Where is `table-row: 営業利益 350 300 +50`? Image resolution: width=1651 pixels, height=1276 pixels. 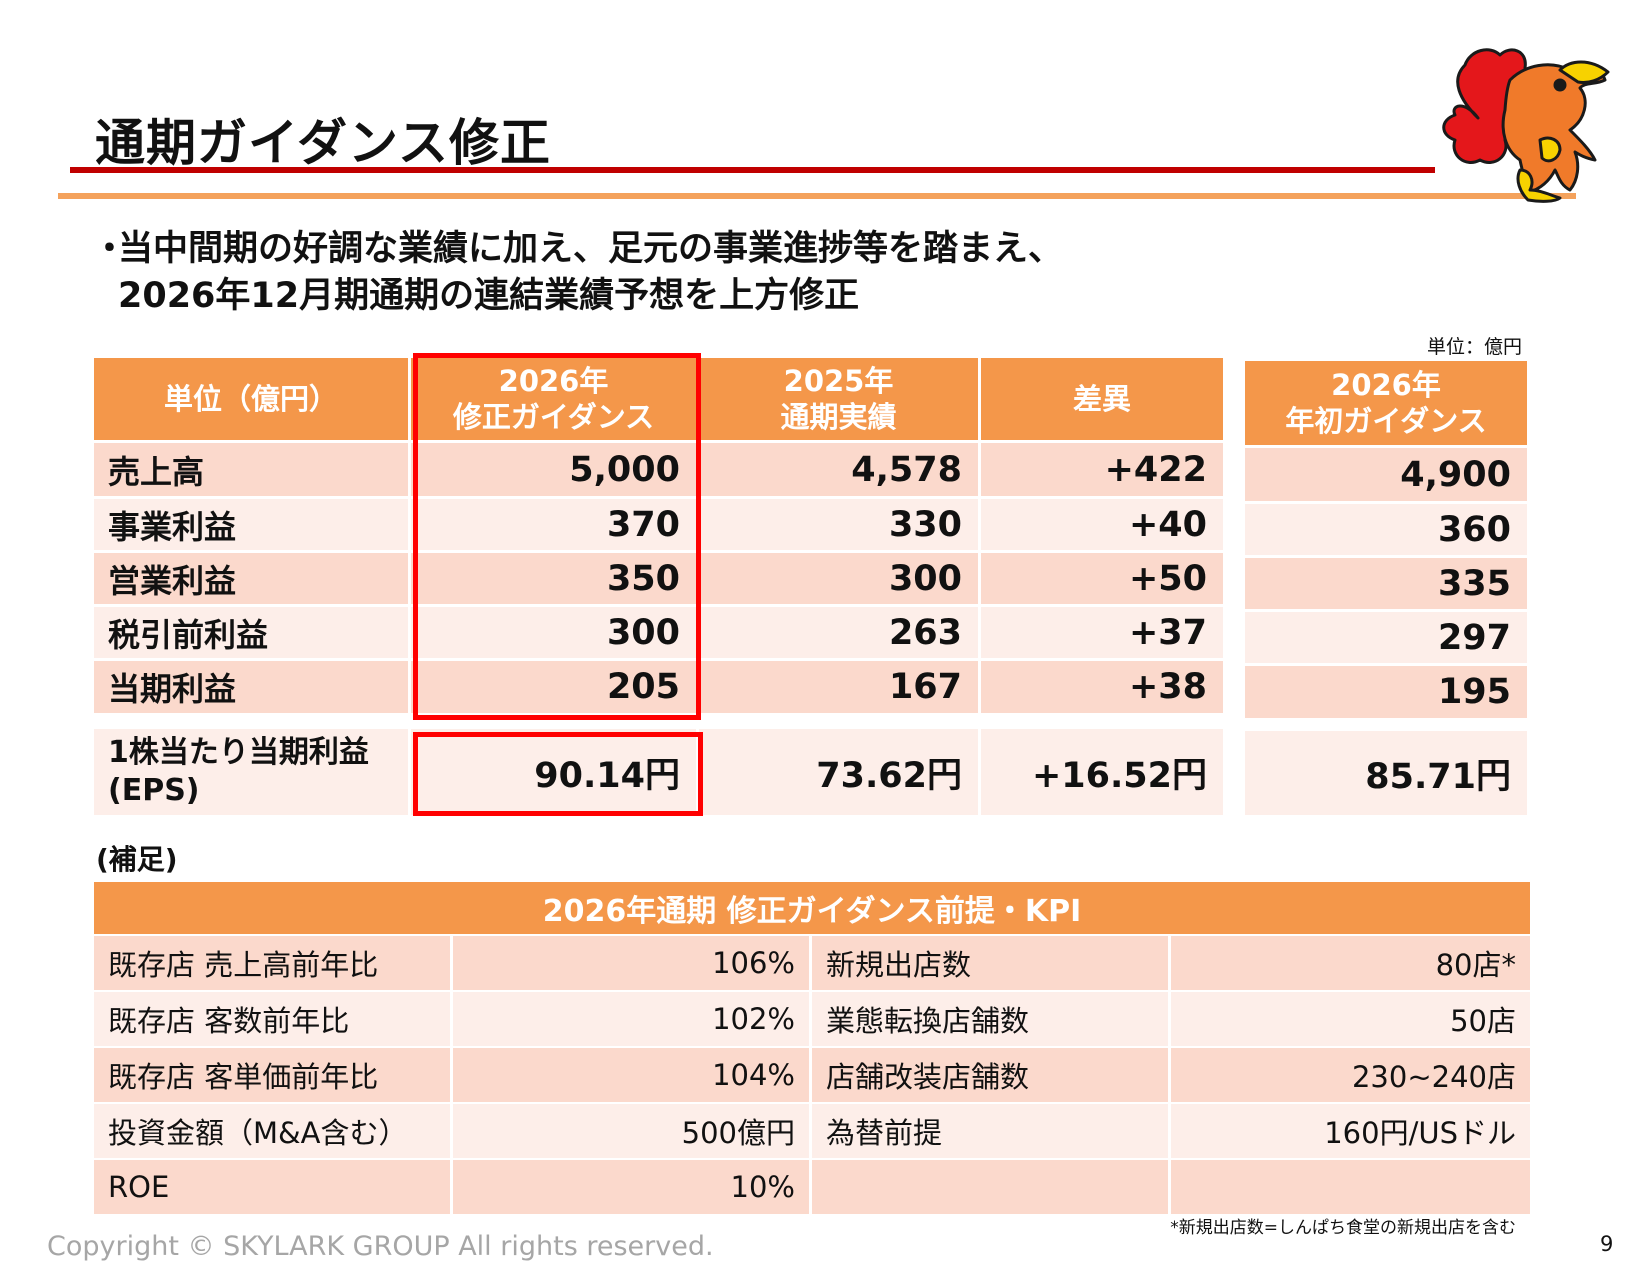
table-row: 営業利益 350 300 +50 is located at coordinates (658, 577).